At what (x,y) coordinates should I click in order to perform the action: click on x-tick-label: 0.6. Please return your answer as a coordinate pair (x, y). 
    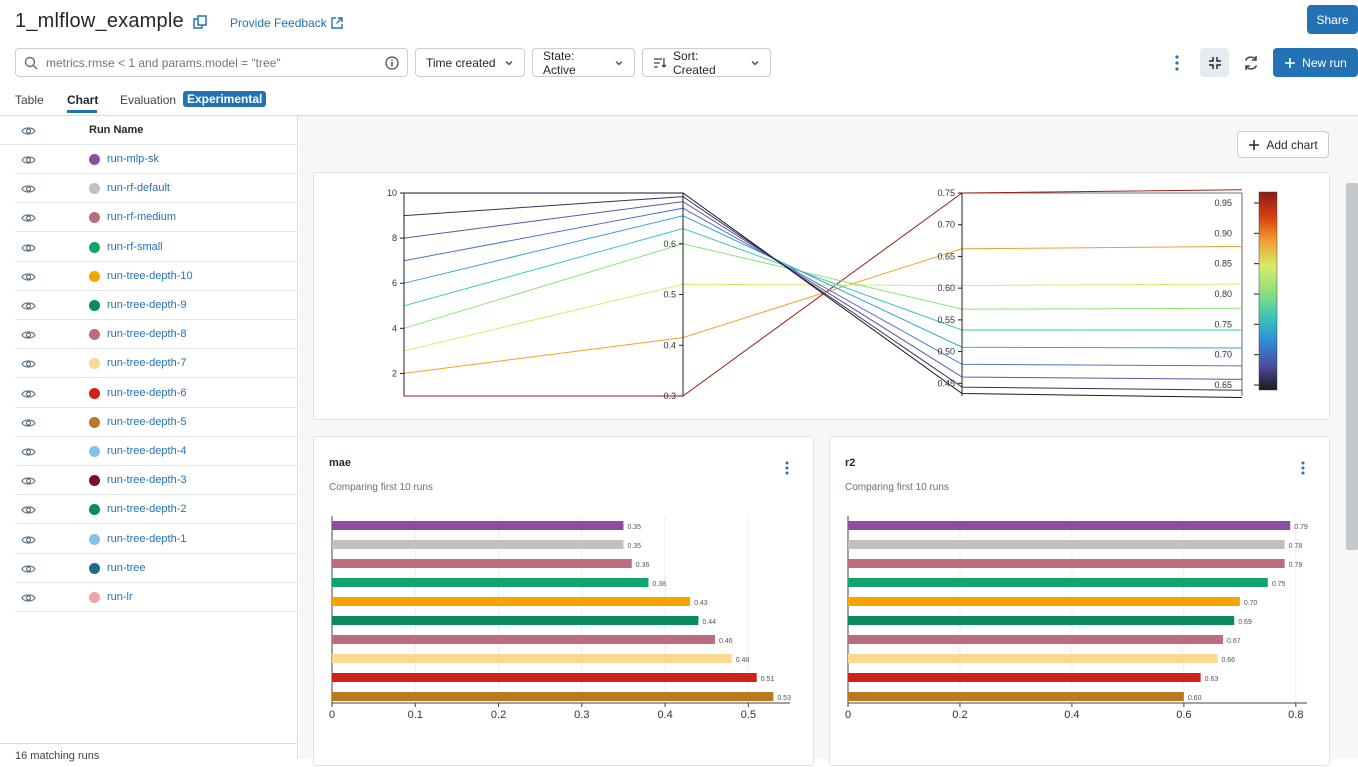
    Looking at the image, I should click on (1183, 715).